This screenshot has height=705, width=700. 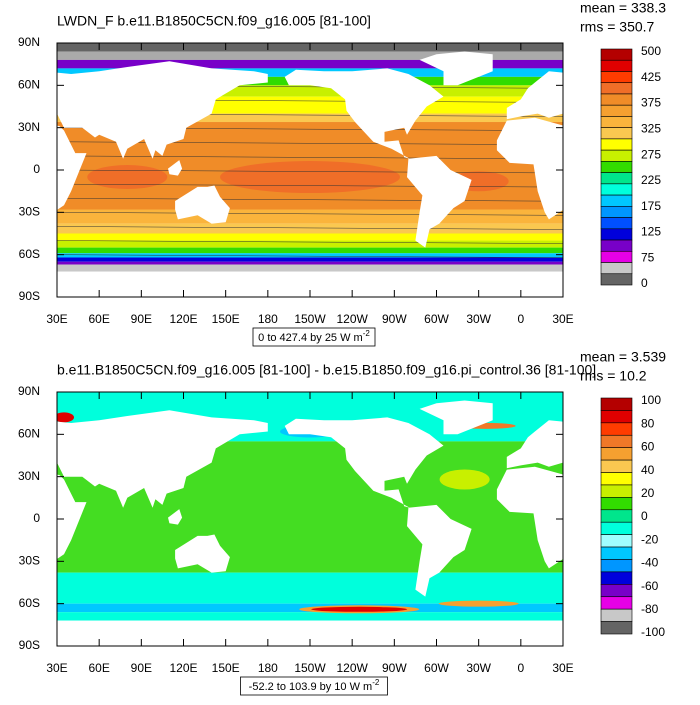 I want to click on colorbar-label: -80, so click(x=650, y=609).